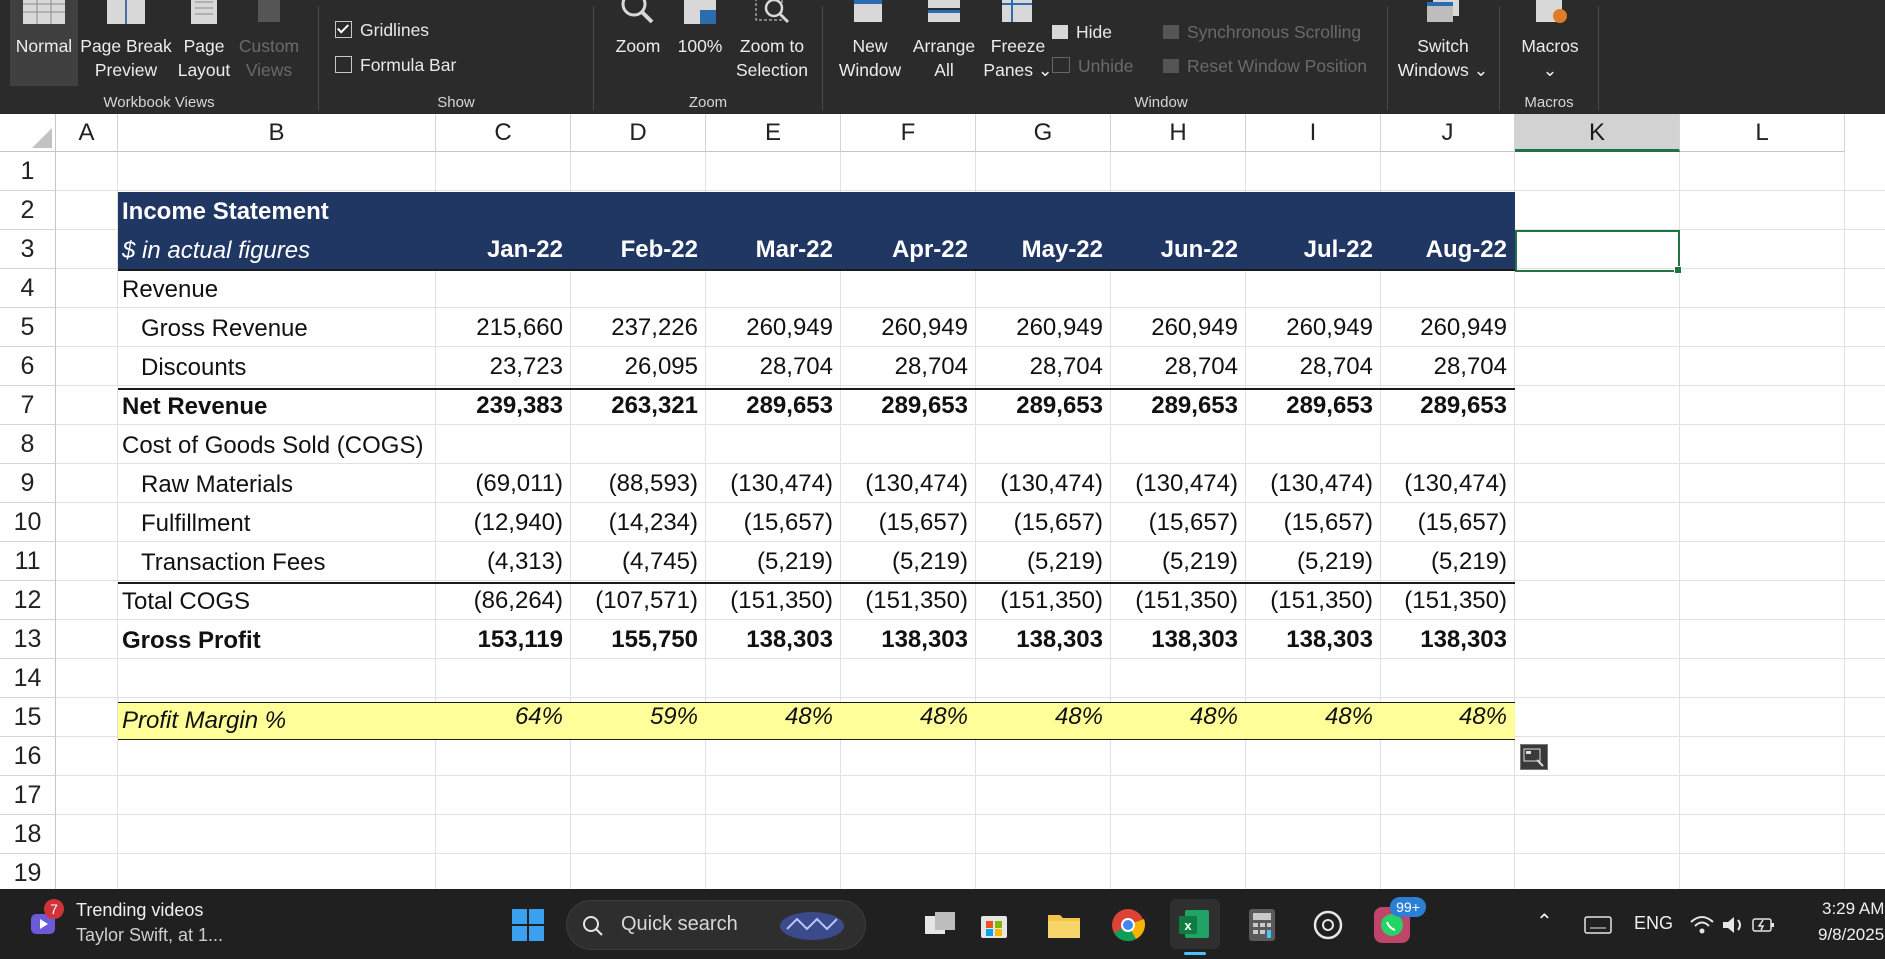 This screenshot has width=1885, height=959. Describe the element at coordinates (908, 133) in the screenshot. I see `column-header-f: F` at that location.